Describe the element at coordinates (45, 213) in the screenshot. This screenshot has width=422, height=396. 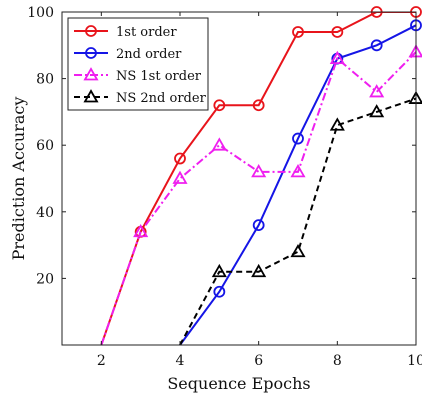
I see `y-tick-label: 40` at that location.